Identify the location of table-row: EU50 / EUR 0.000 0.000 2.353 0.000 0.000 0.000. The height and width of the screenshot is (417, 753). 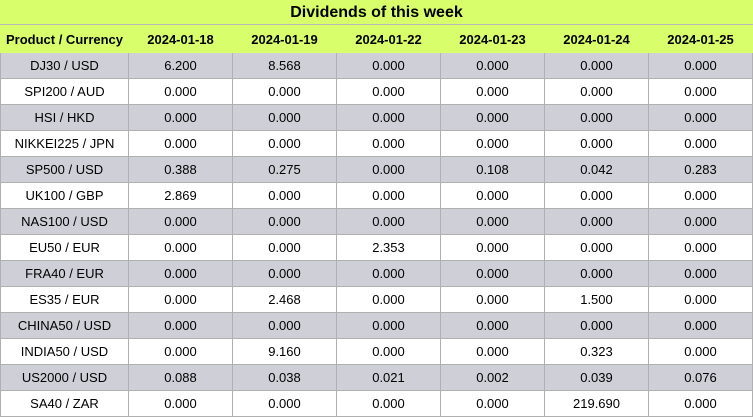
(376, 247).